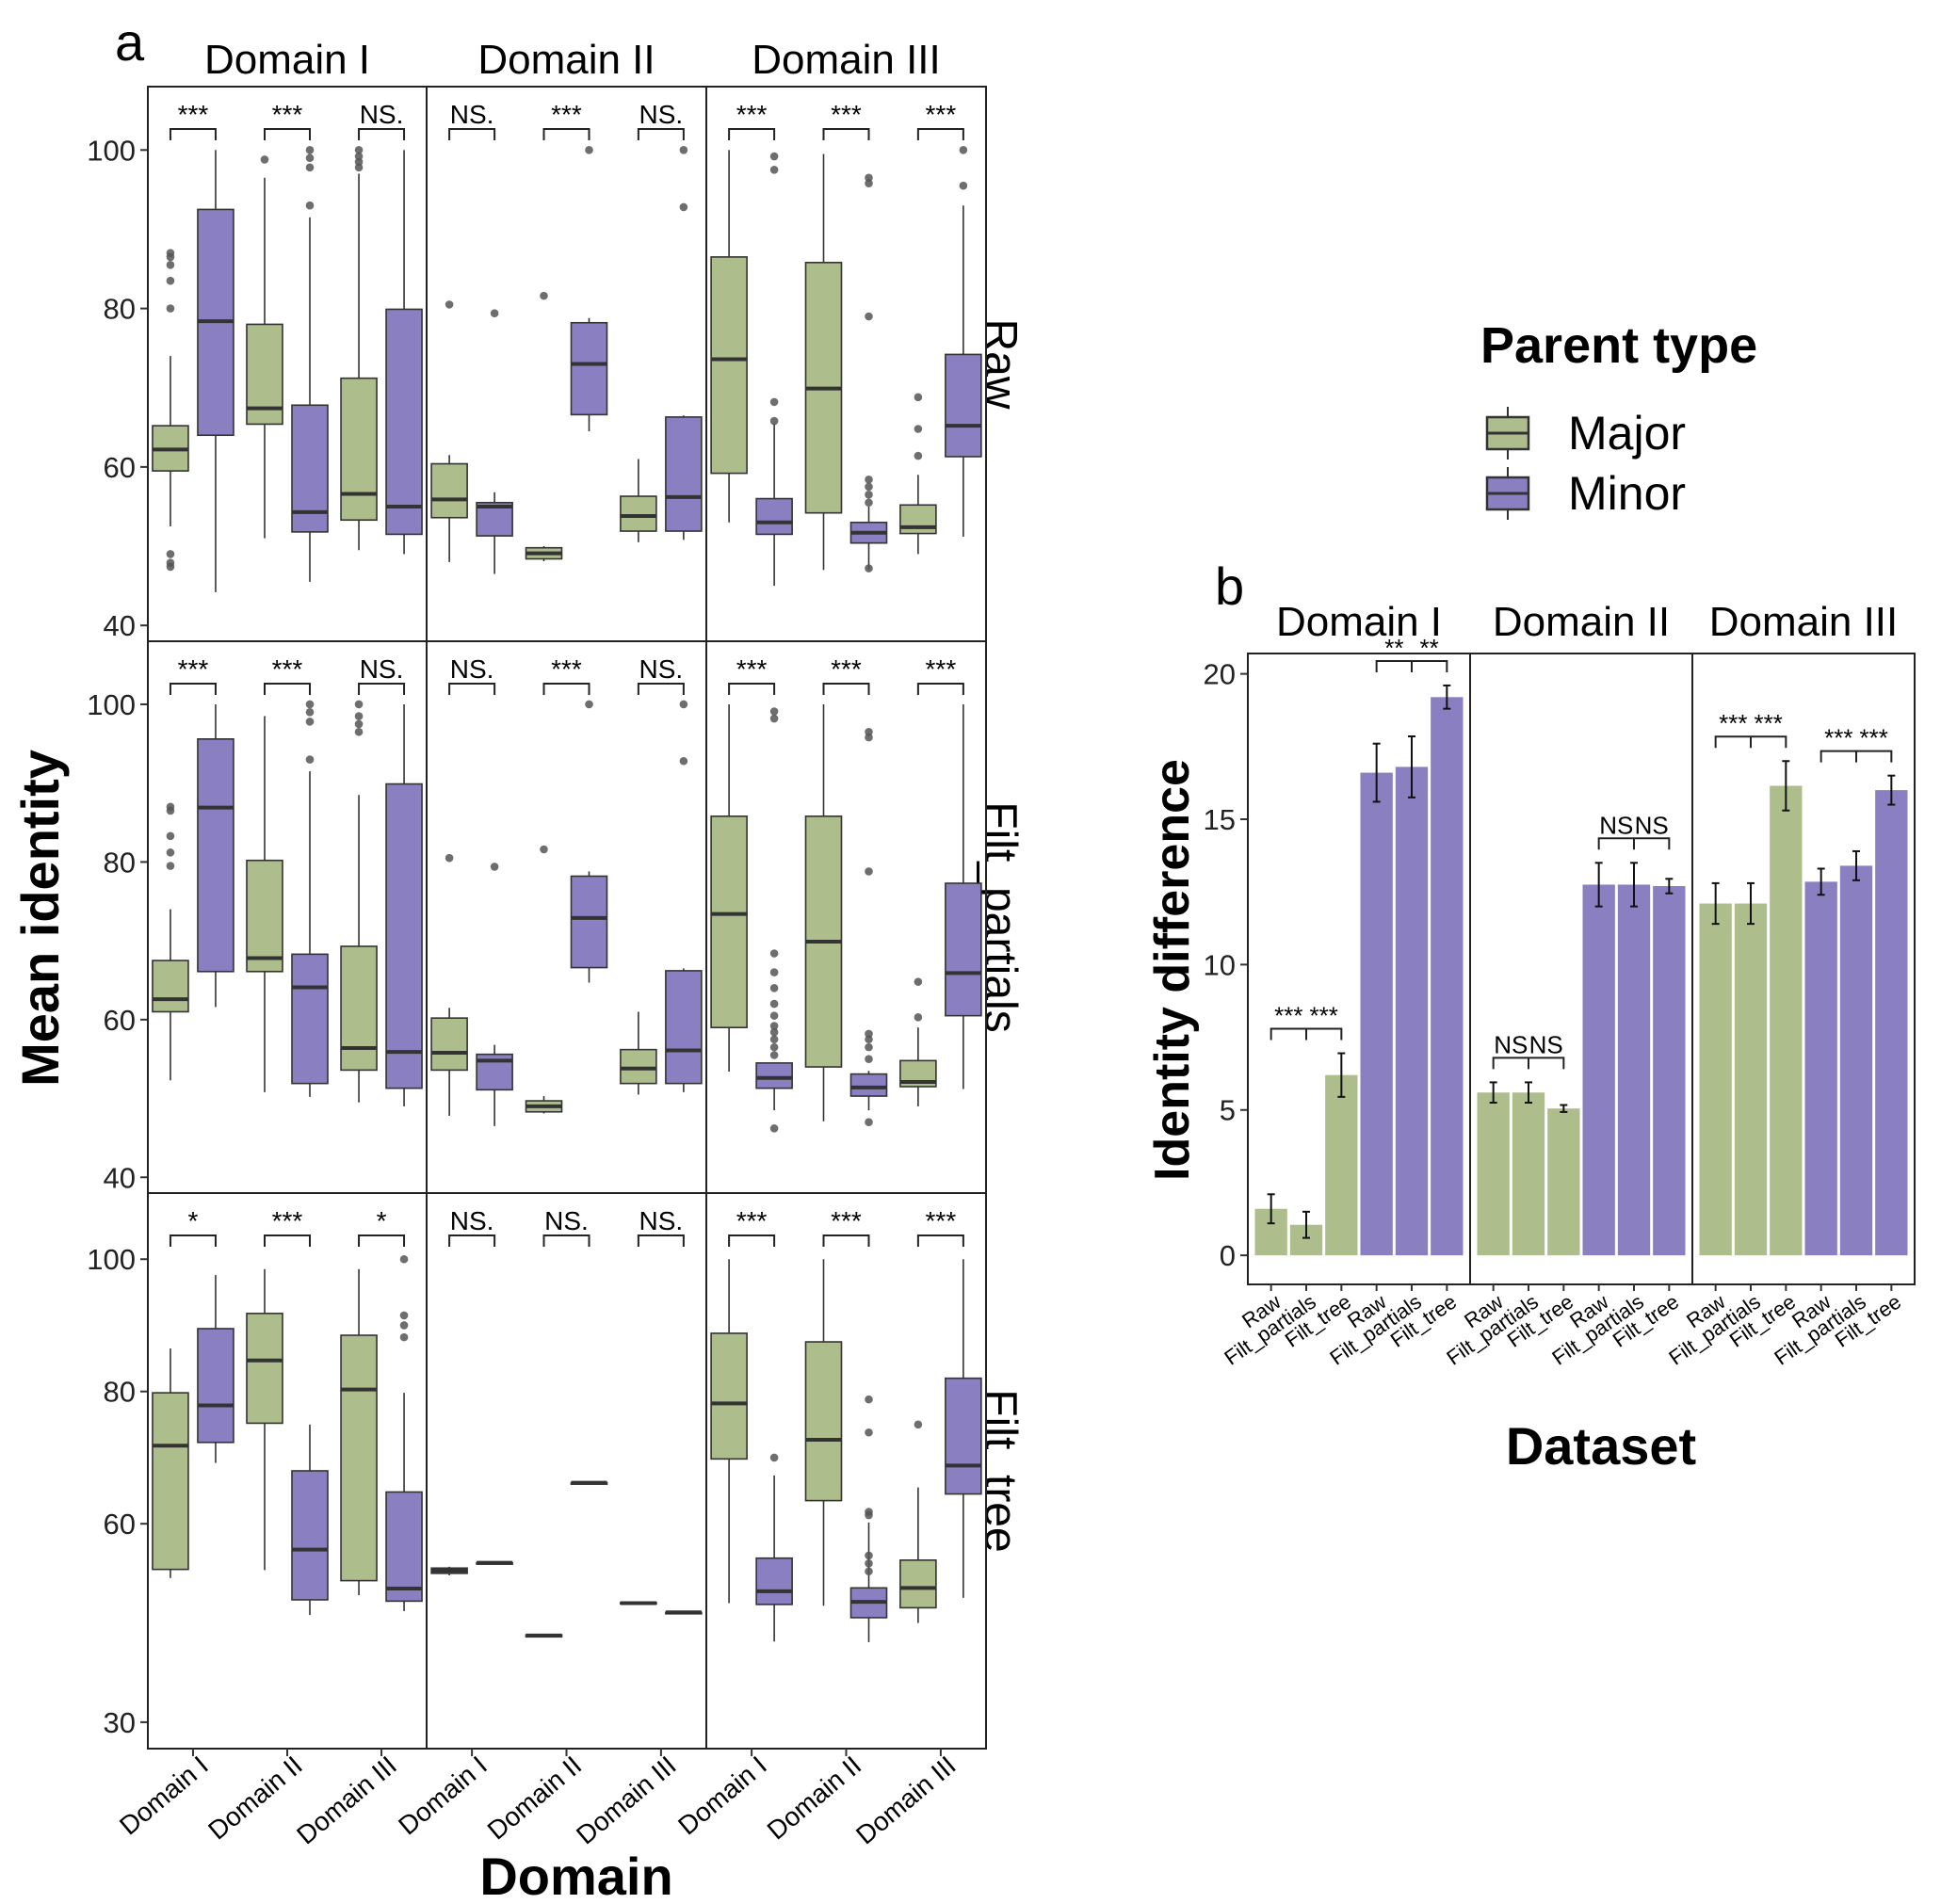 This screenshot has width=1957, height=1904. What do you see at coordinates (1511, 1044) in the screenshot?
I see `significance-label: NS` at bounding box center [1511, 1044].